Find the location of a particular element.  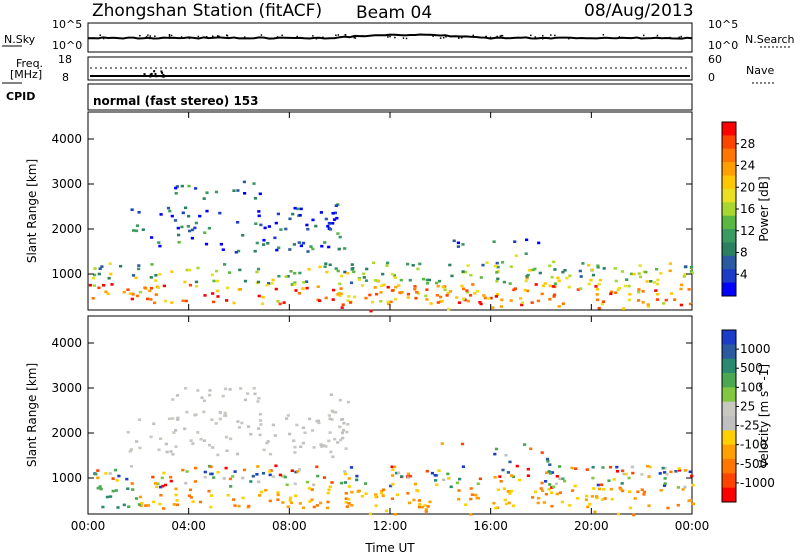

nsky-tick-bottom: 10^0 is located at coordinates (67, 45).